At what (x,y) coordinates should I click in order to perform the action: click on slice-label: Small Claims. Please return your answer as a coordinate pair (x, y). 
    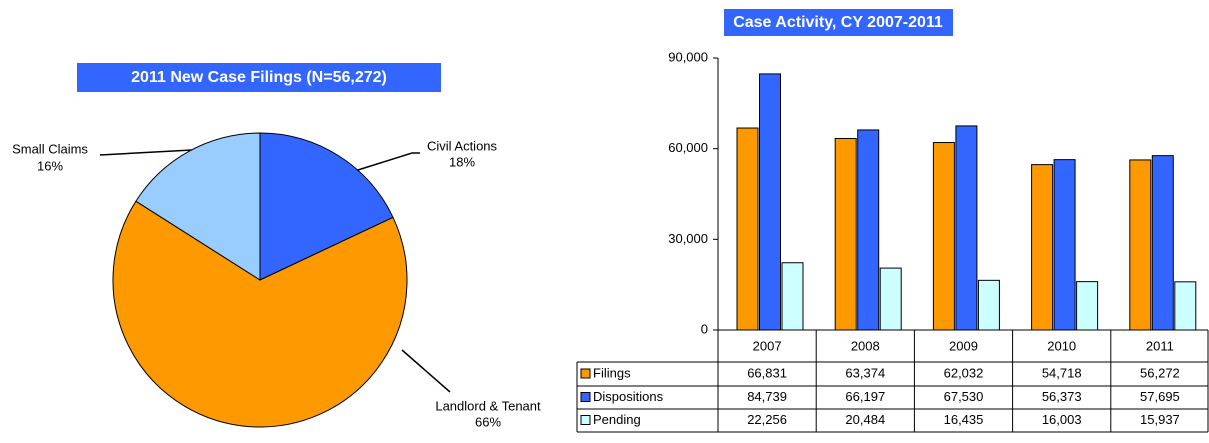
    Looking at the image, I should click on (50, 148).